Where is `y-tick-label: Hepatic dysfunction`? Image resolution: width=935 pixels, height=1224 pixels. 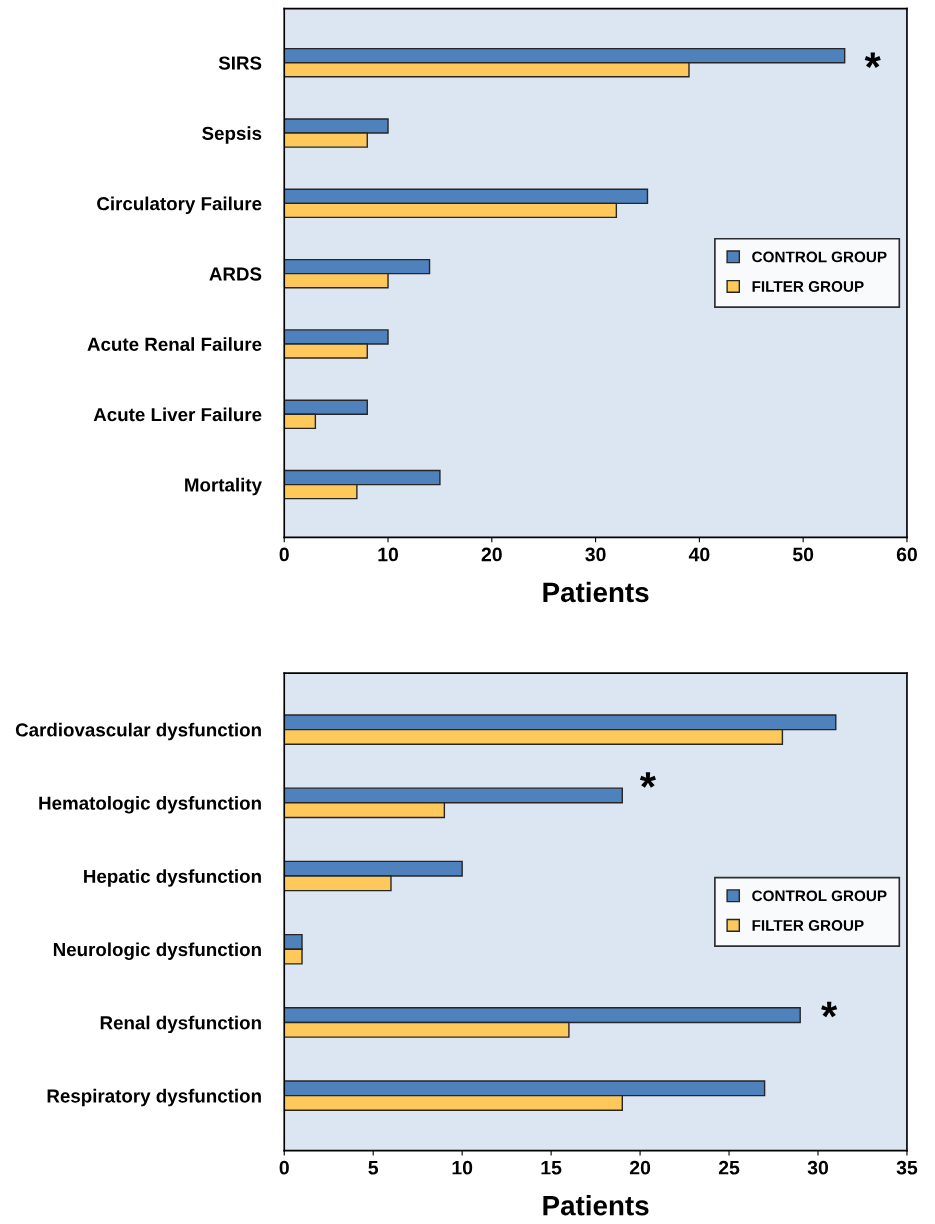
y-tick-label: Hepatic dysfunction is located at coordinates (172, 878).